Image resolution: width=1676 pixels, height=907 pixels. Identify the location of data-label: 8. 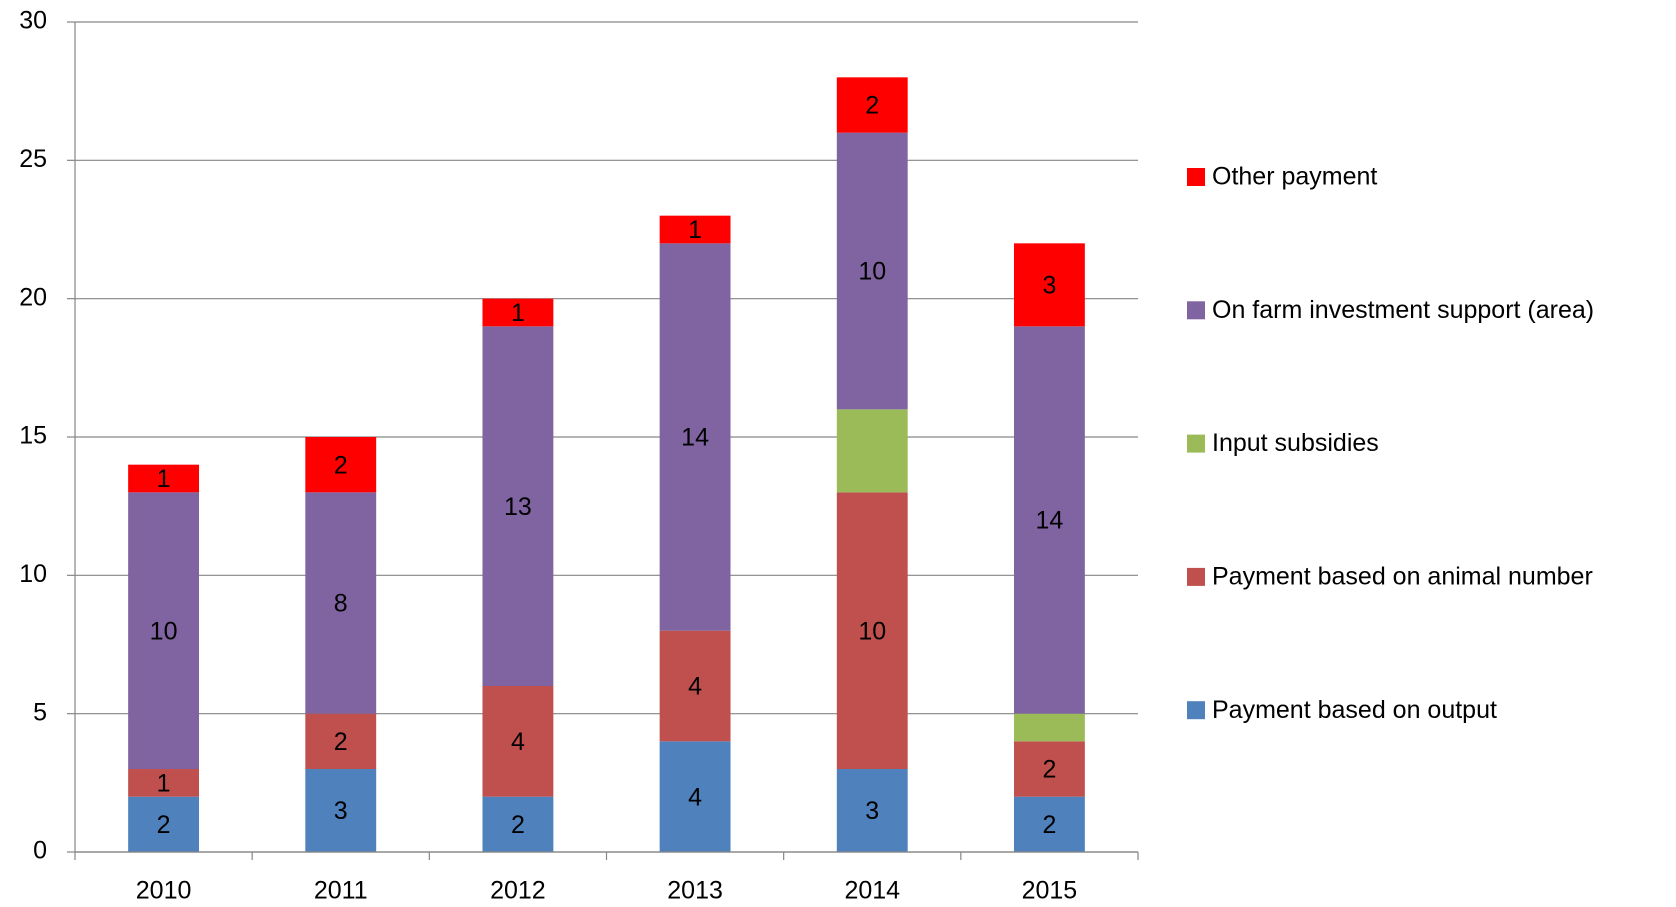
(341, 604).